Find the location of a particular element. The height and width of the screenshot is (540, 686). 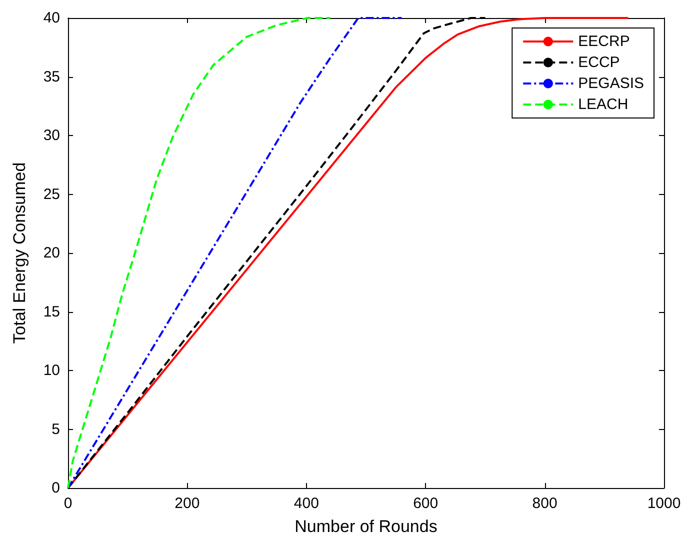

y-axis-title: Total Energy Consumed is located at coordinates (19, 253).